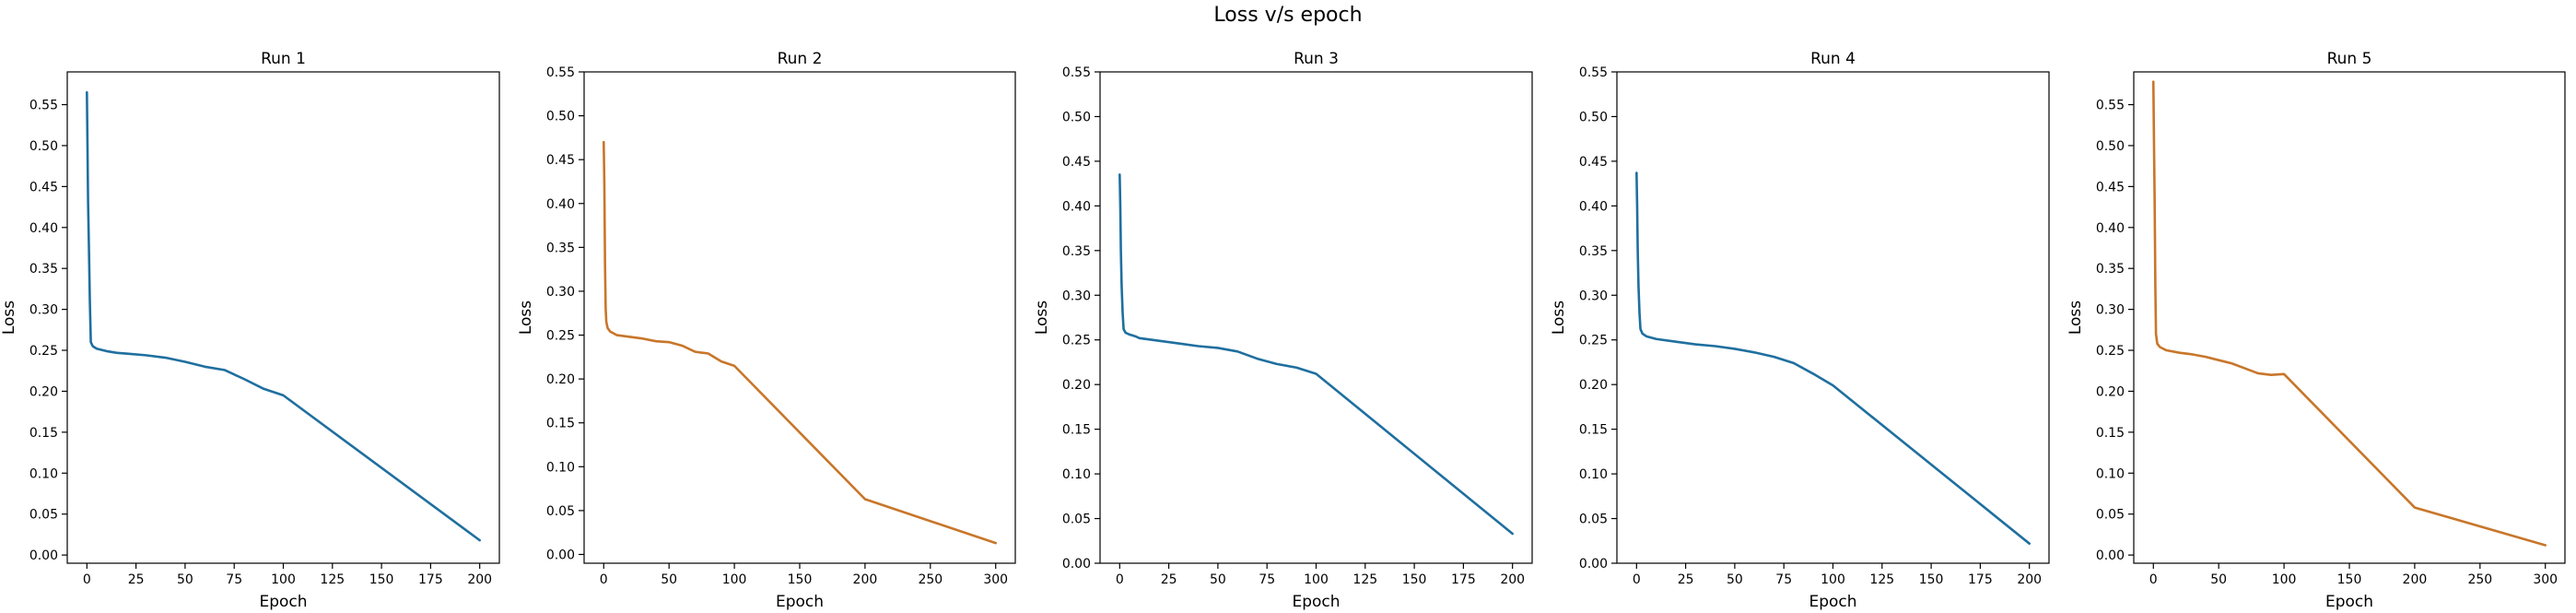 The height and width of the screenshot is (613, 2576). Describe the element at coordinates (2284, 579) in the screenshot. I see `run-5-xtick-label: 100` at that location.